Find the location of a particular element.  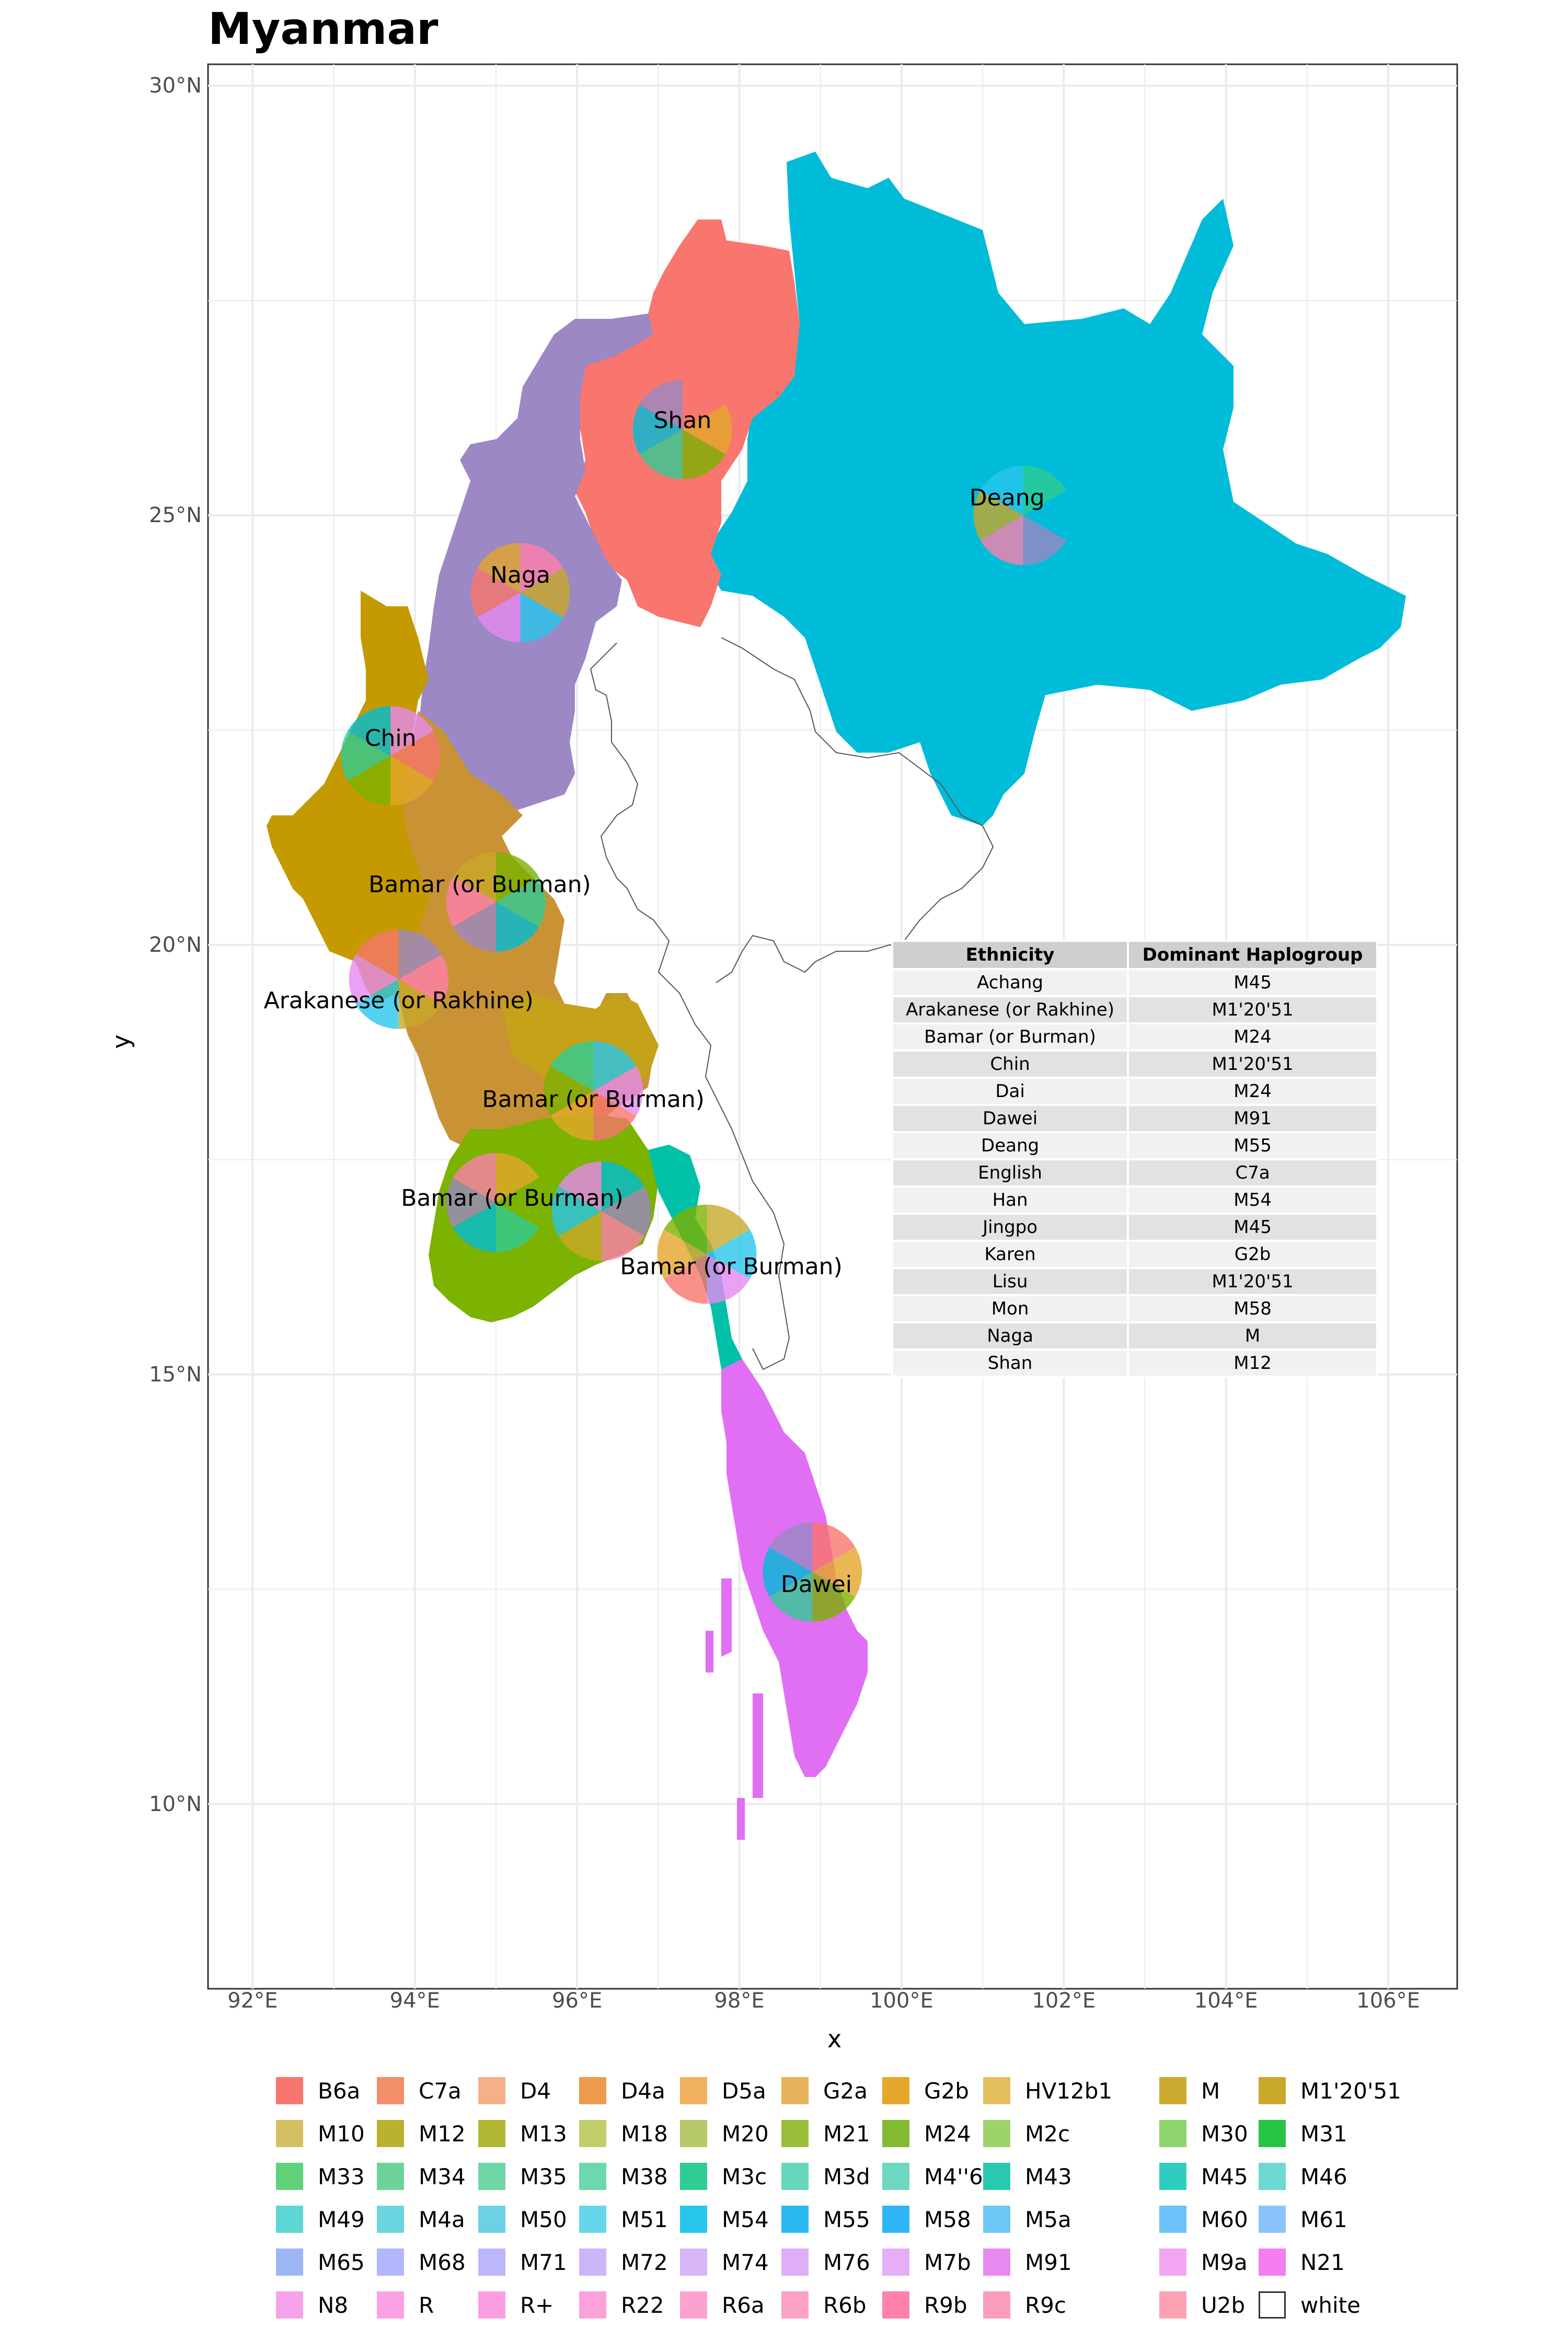

legend-label: M12 is located at coordinates (442, 2133).